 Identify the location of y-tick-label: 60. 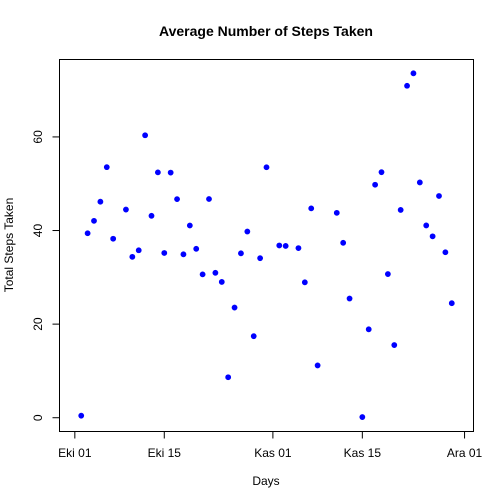
(38, 137).